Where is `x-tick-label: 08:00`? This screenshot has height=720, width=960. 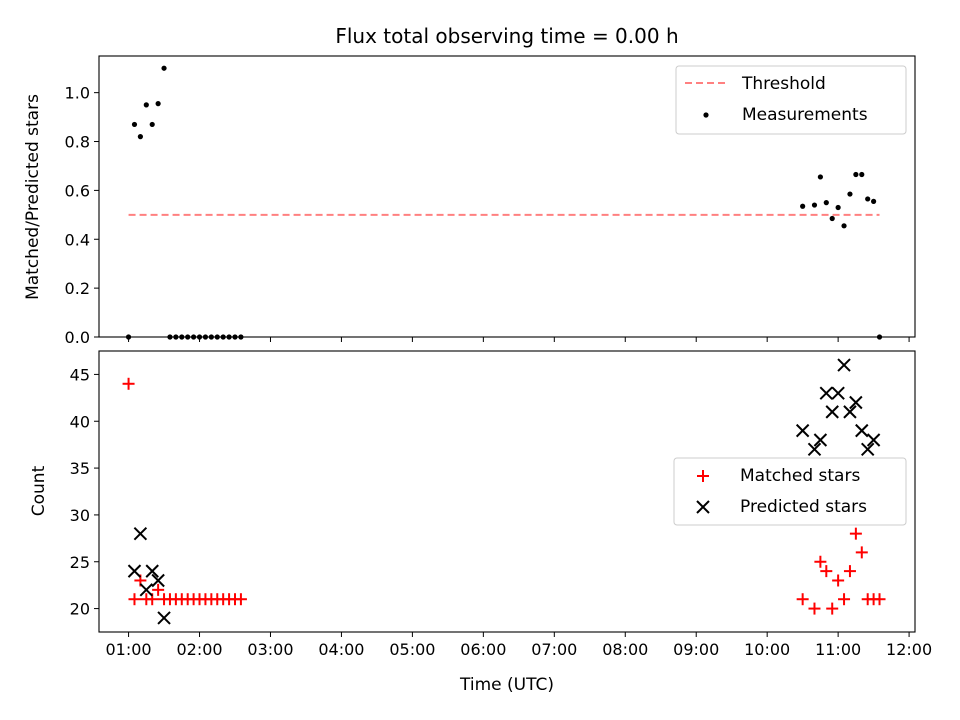 x-tick-label: 08:00 is located at coordinates (625, 649).